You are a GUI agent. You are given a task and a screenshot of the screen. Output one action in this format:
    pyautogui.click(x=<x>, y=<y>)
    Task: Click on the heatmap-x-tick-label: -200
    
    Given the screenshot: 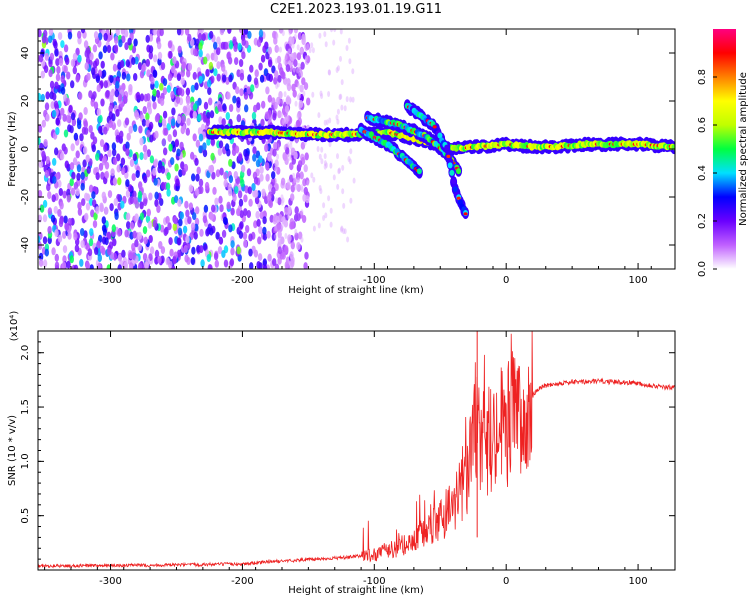 What is the action you would take?
    pyautogui.click(x=242, y=280)
    